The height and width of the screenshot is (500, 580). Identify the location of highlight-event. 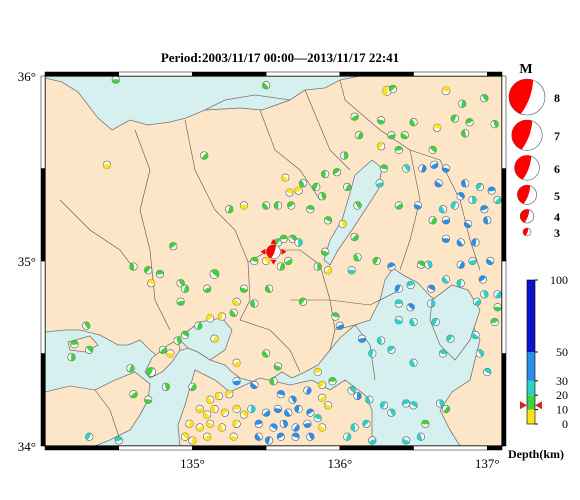
(273, 251).